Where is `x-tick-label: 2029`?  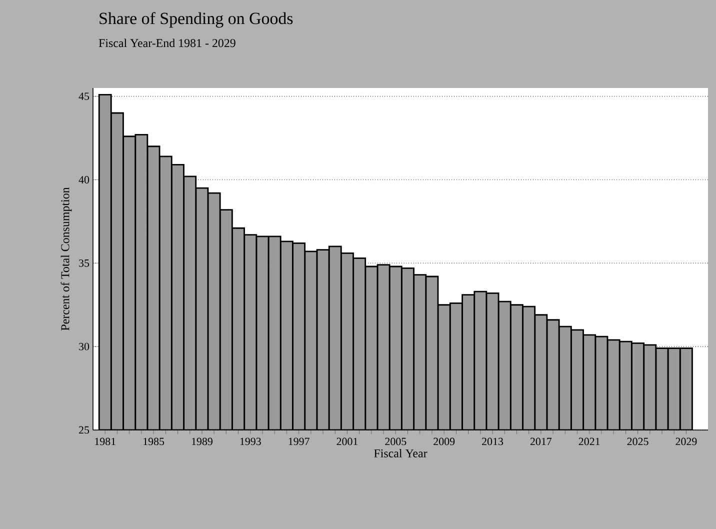
x-tick-label: 2029 is located at coordinates (686, 442).